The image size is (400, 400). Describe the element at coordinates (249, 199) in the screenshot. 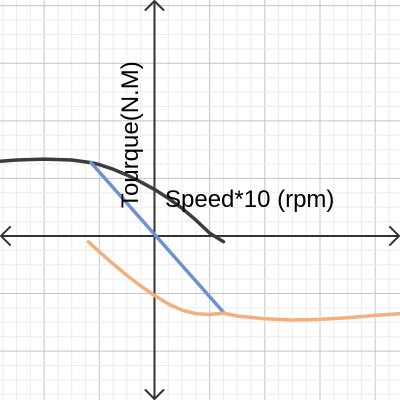

I see `x-axis-label: Speed*10 (rpm)` at that location.